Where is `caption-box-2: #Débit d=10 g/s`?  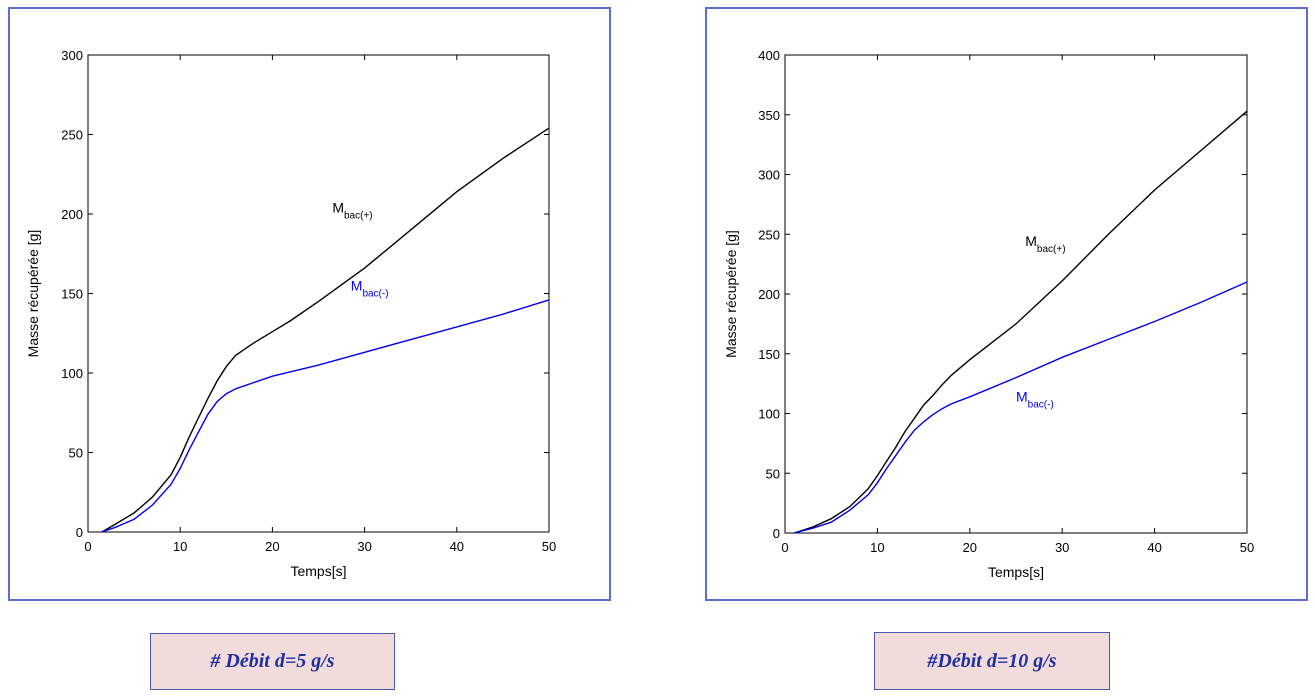 caption-box-2: #Débit d=10 g/s is located at coordinates (992, 661).